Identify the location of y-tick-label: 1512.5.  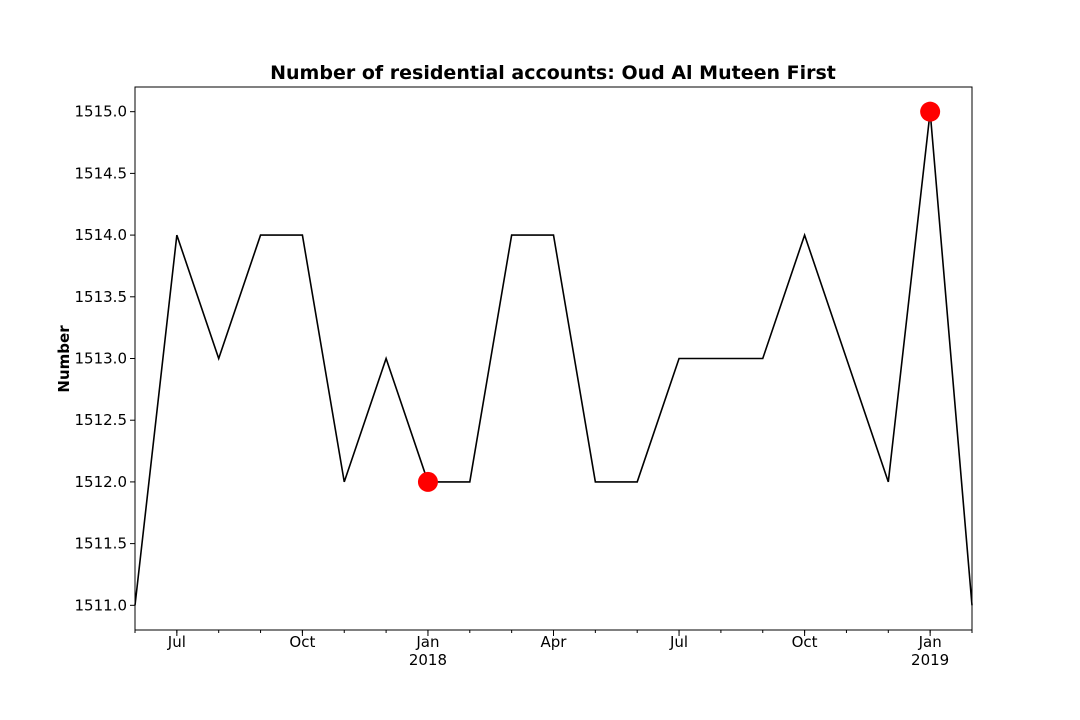
(101, 420).